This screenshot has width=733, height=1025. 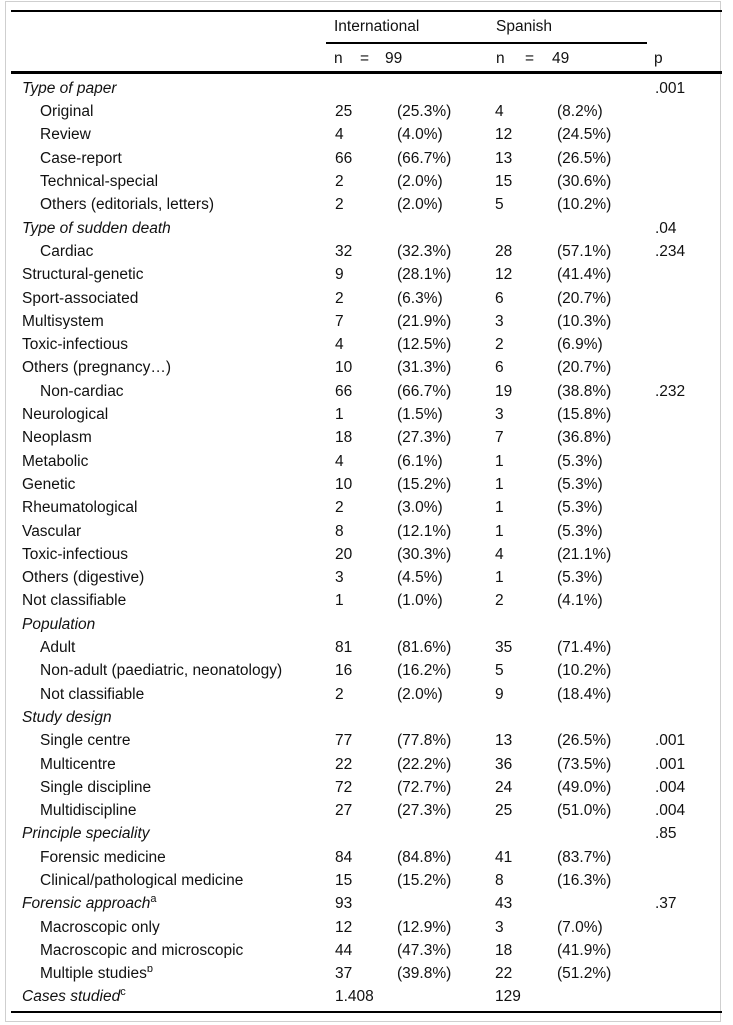 I want to click on international-n: 44, so click(x=344, y=950).